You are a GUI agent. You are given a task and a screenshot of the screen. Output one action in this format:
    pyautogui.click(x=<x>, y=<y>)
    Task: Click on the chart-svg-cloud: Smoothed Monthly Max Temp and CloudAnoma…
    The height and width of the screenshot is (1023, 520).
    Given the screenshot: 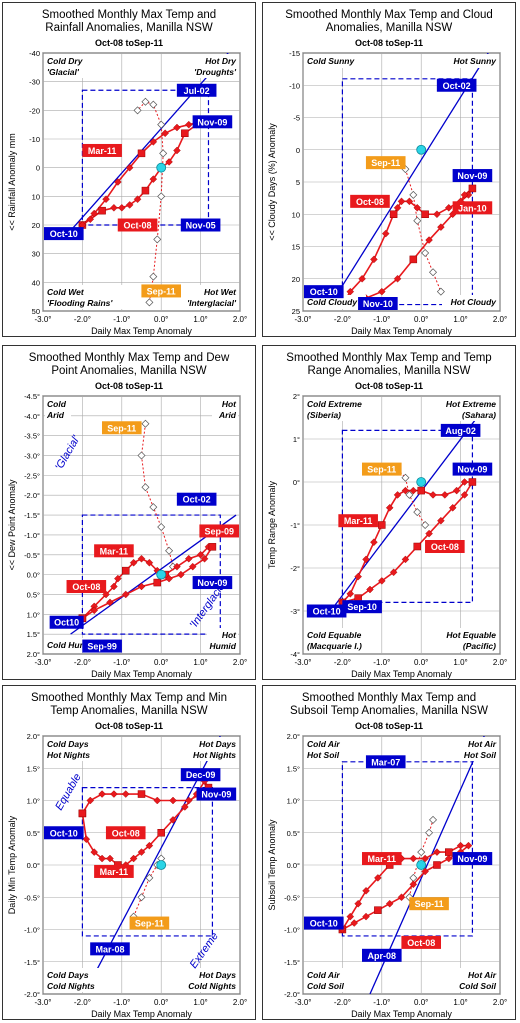 What is the action you would take?
    pyautogui.click(x=387, y=172)
    